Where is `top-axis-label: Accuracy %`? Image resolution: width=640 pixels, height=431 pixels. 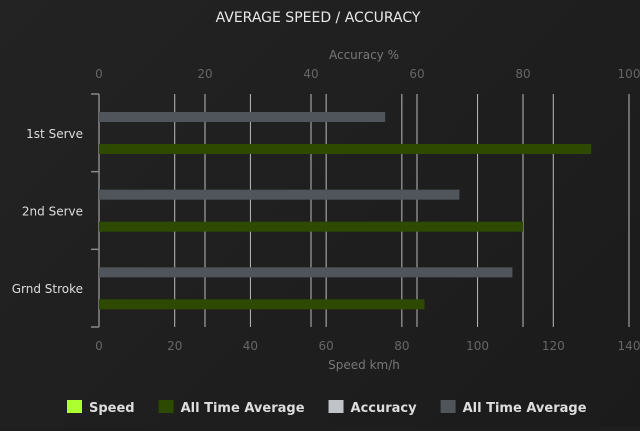
top-axis-label: Accuracy % is located at coordinates (364, 55).